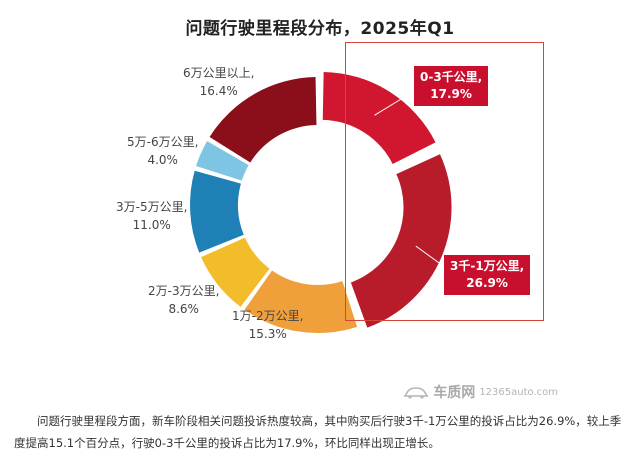  I want to click on slice-label-60k-plus: 6万公里以上, 16.4%, so click(218, 82).